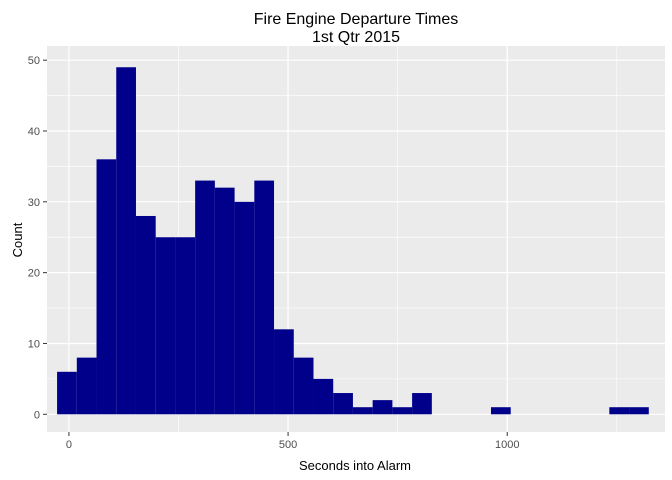 The width and height of the screenshot is (672, 480). Describe the element at coordinates (34, 203) in the screenshot. I see `y-tick-label: 30` at that location.